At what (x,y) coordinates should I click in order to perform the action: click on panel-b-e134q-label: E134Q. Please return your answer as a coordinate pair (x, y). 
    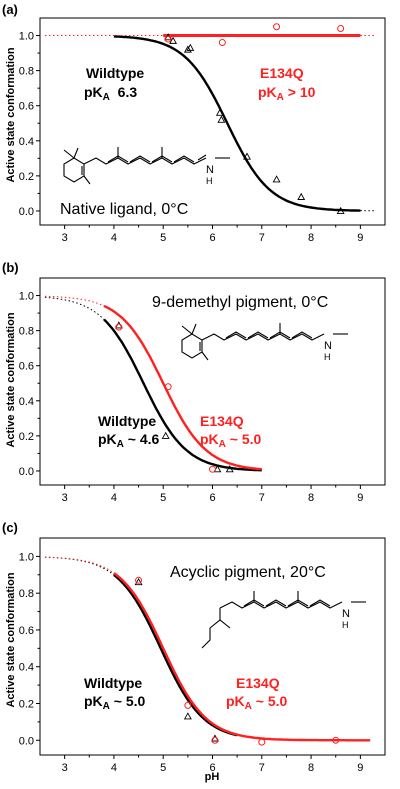
    Looking at the image, I should click on (222, 421).